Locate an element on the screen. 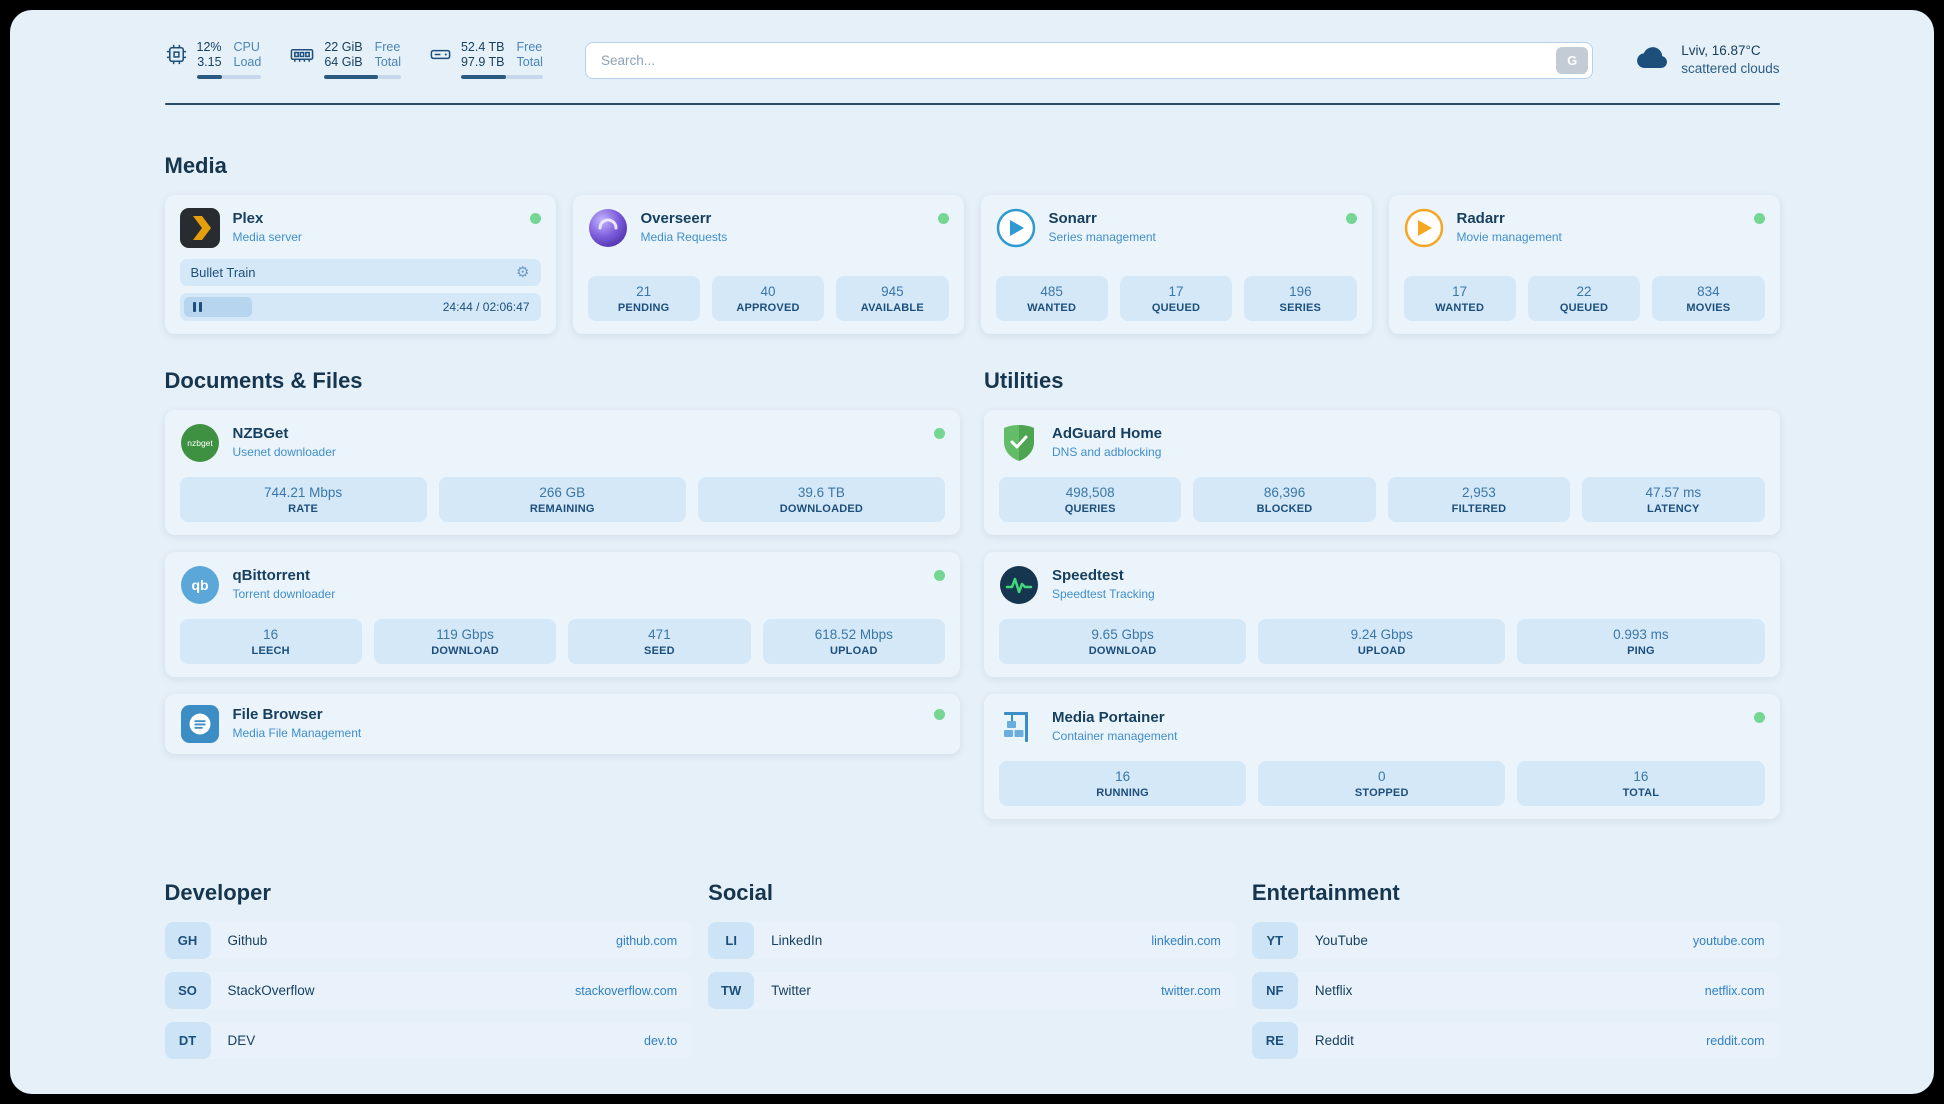 The image size is (1944, 1104). bookmark-domain: linkedin.com is located at coordinates (1186, 940).